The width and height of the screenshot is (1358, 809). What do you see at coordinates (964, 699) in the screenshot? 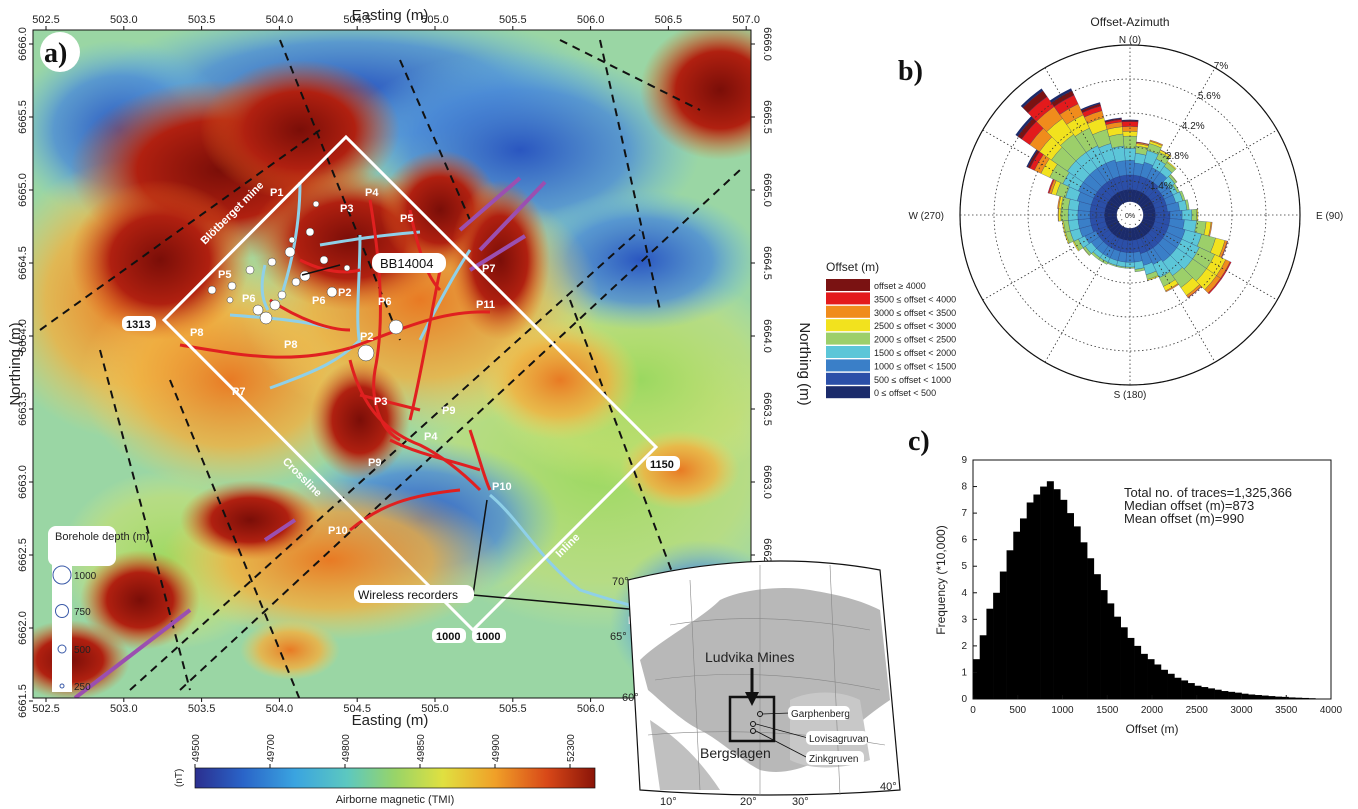
I see `histogram-y-tick: 0` at bounding box center [964, 699].